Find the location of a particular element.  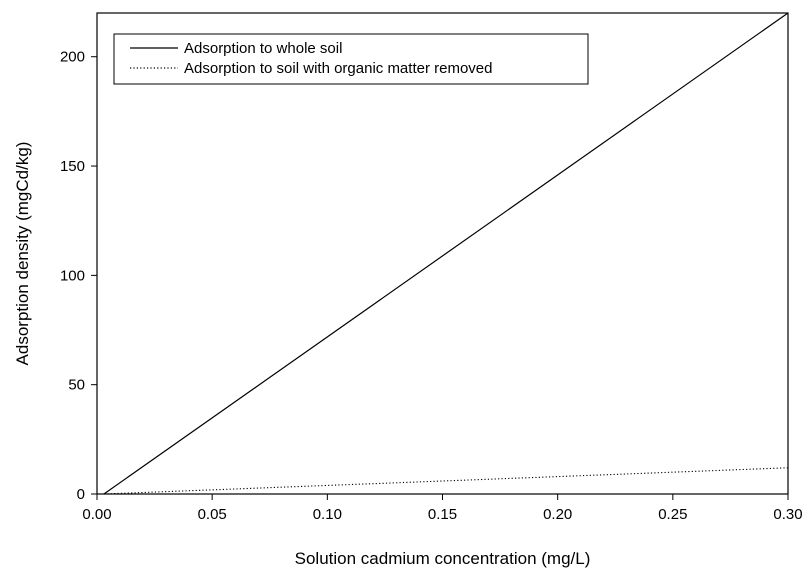

legend-box is located at coordinates (351, 59).